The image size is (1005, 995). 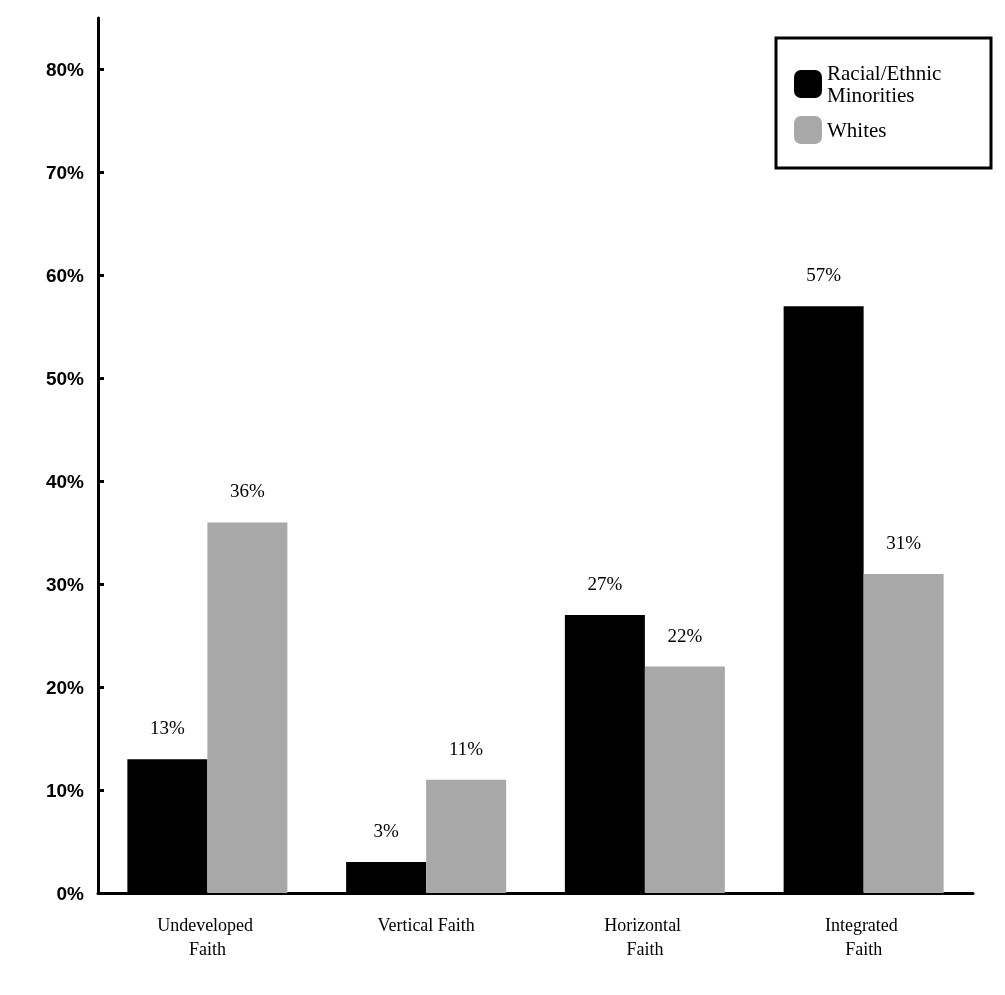 What do you see at coordinates (65, 790) in the screenshot?
I see `y-tick-label: 10%` at bounding box center [65, 790].